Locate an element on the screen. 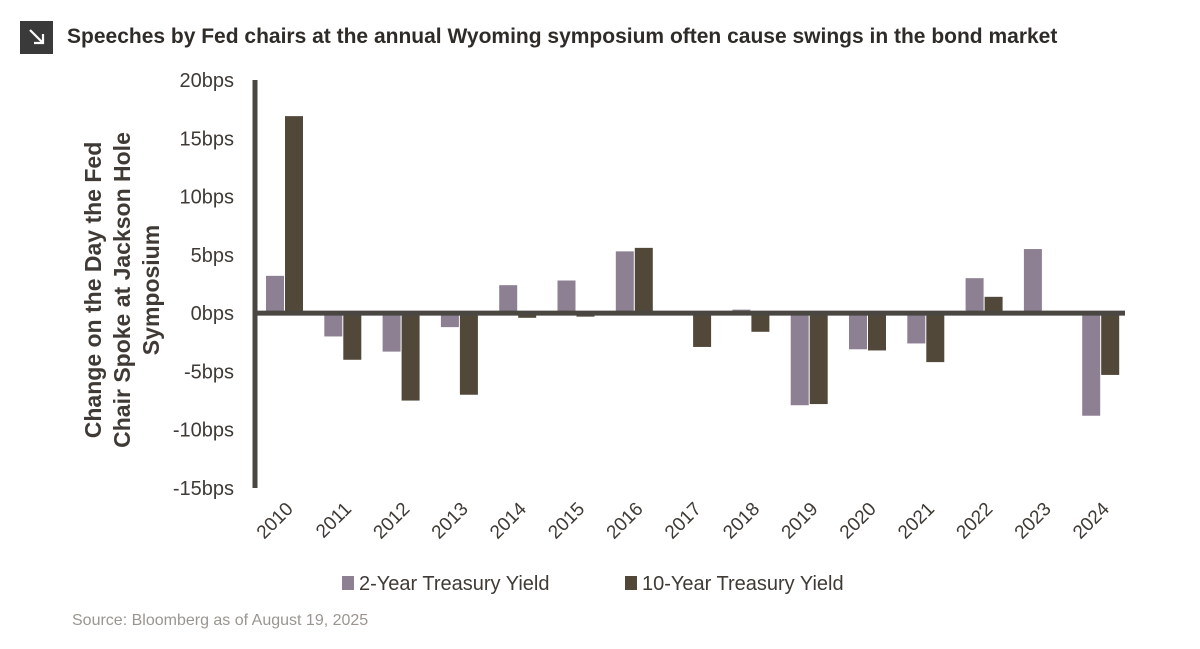  bar-10yr-2021 is located at coordinates (935, 338).